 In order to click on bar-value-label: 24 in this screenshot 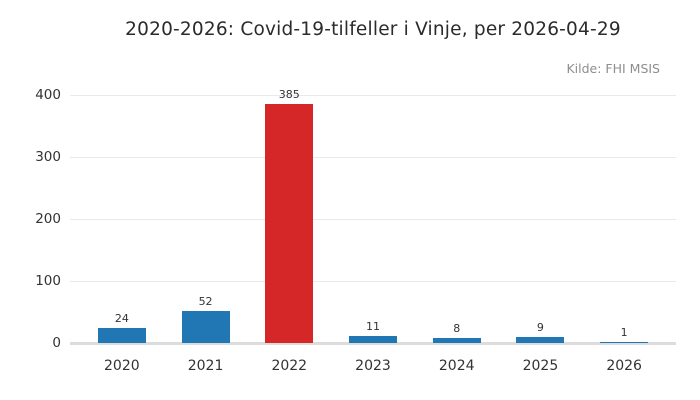, I will do `click(121, 319)`.